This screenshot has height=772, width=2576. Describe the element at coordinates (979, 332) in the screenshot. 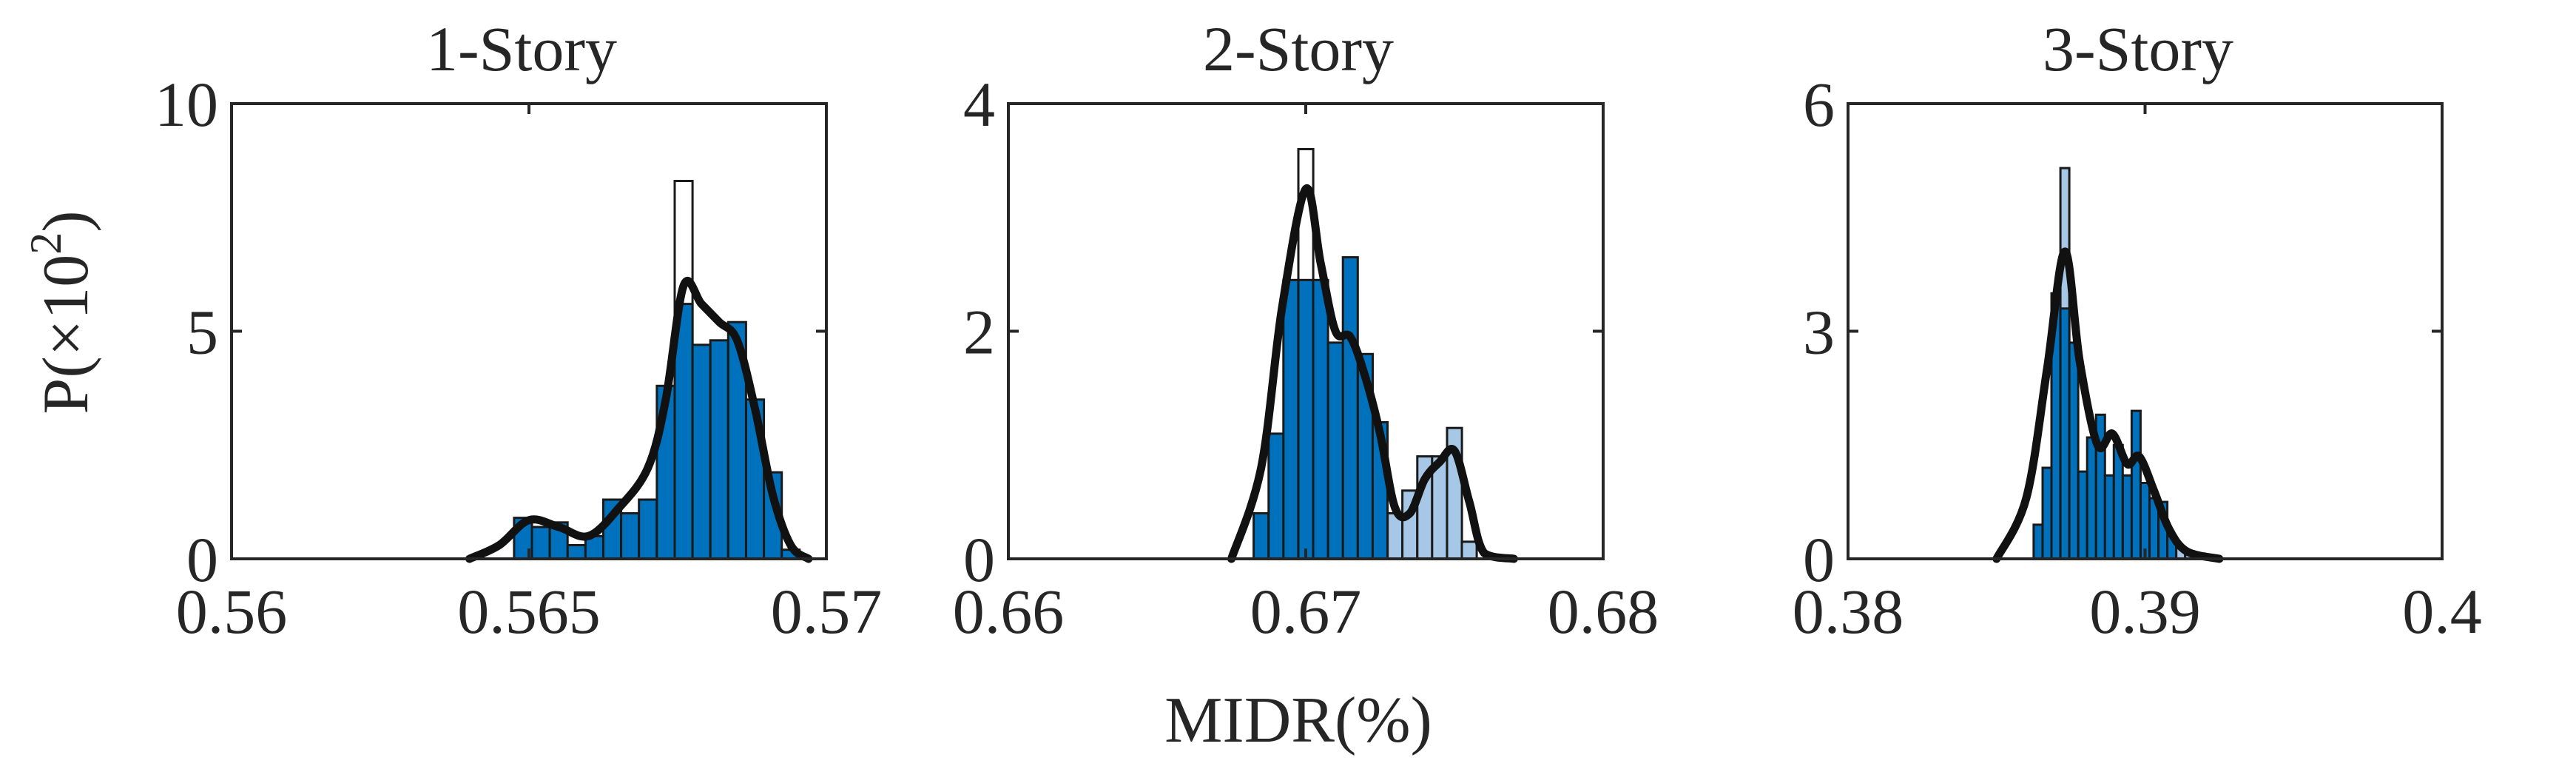

I see `y-tick-label: 2` at that location.